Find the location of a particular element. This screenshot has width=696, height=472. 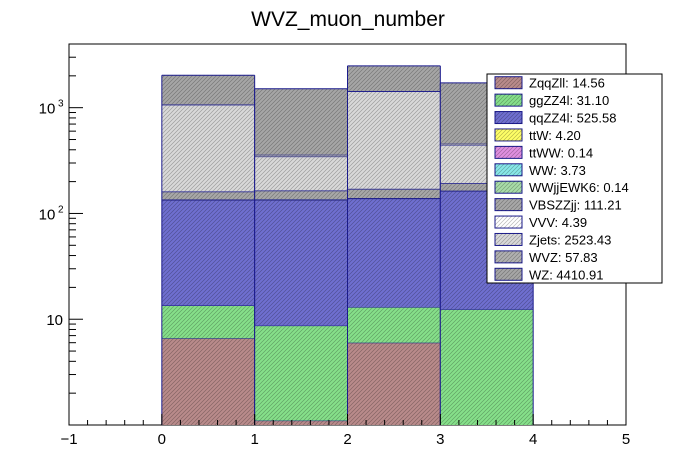

y-tick-exponent: 2 is located at coordinates (61, 209).